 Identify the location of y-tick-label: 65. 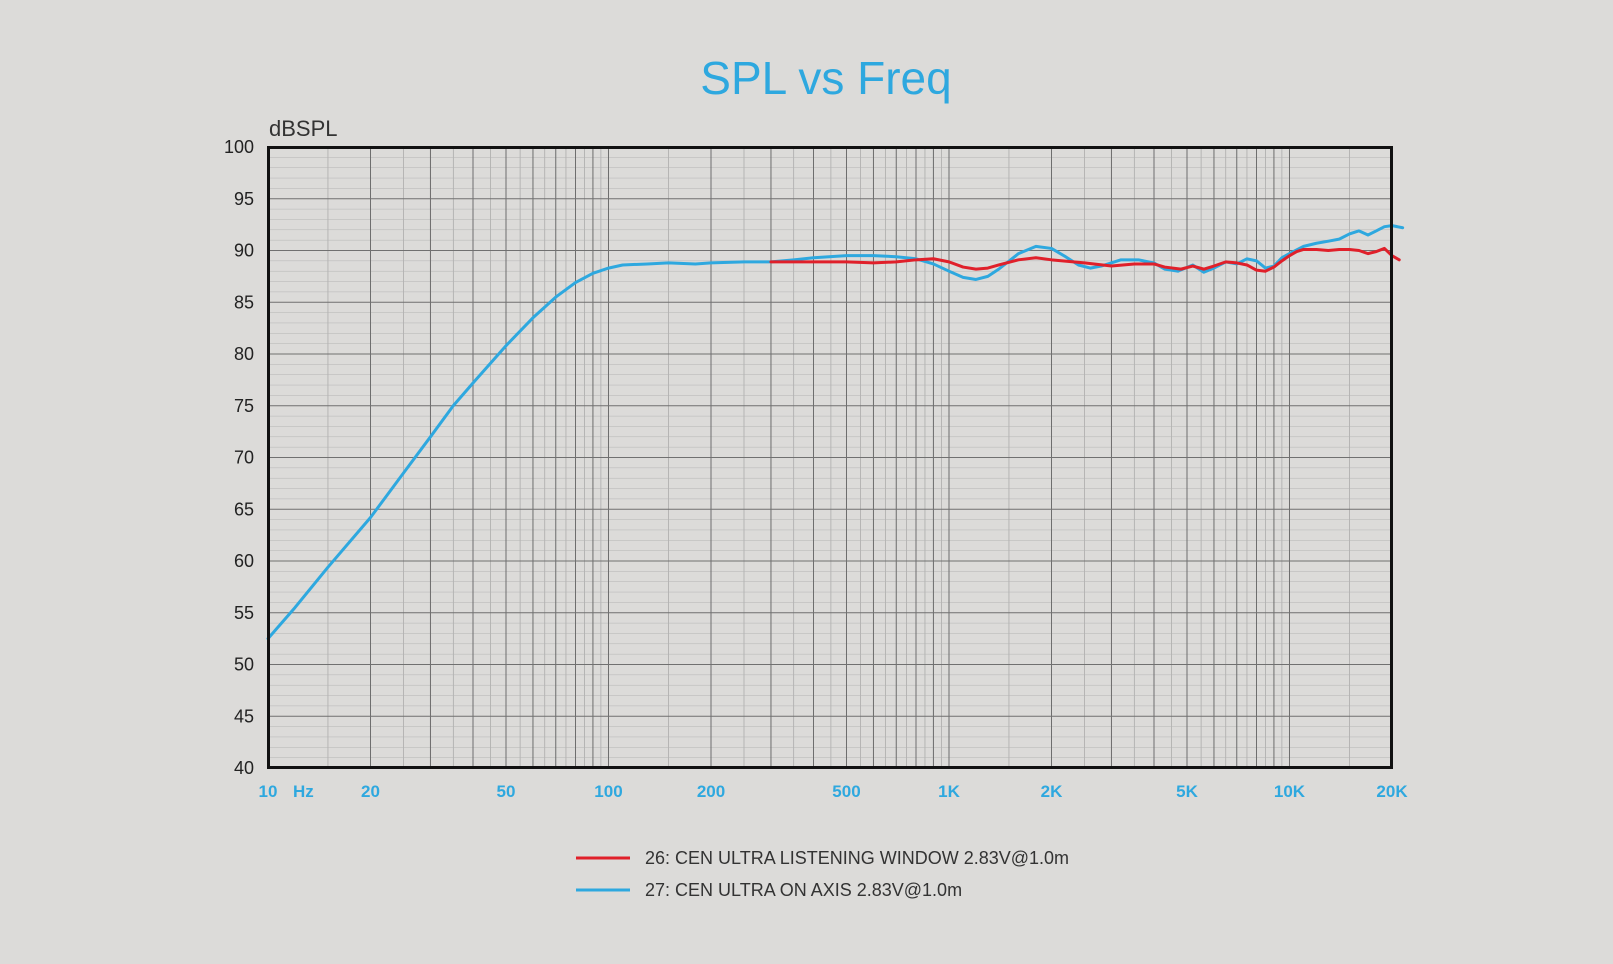
(244, 509).